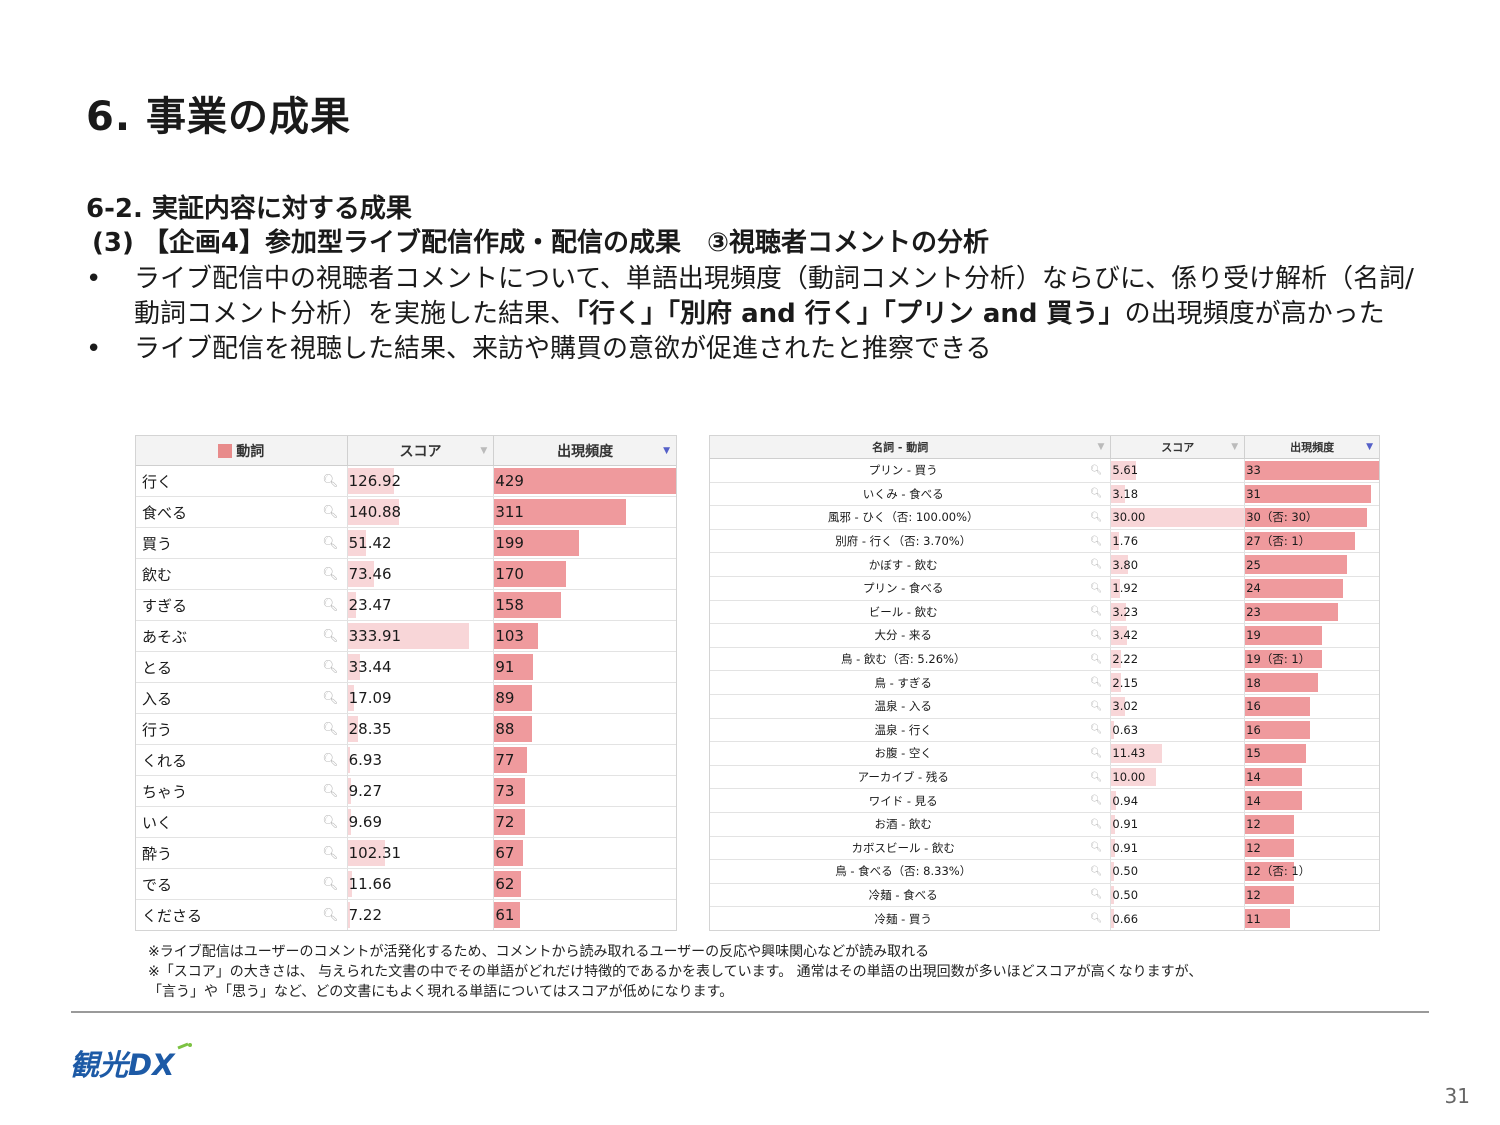  Describe the element at coordinates (1044, 494) in the screenshot. I see `table-row: いくみ - 食べる 🔍︎ 3.18 31` at that location.